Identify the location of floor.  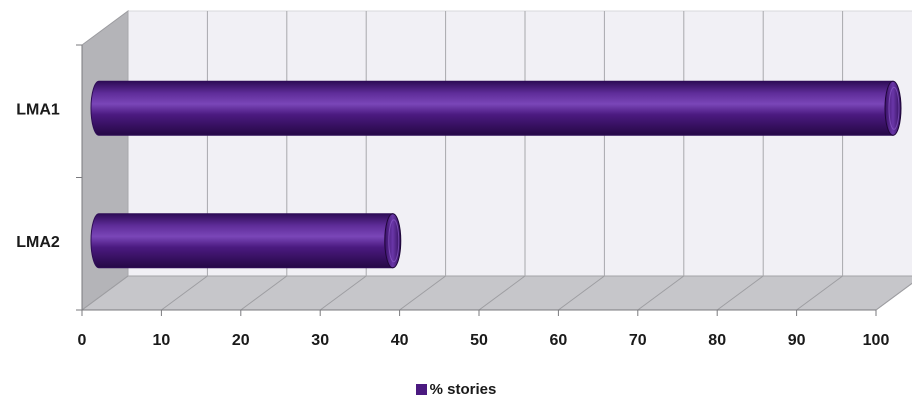
(496, 293).